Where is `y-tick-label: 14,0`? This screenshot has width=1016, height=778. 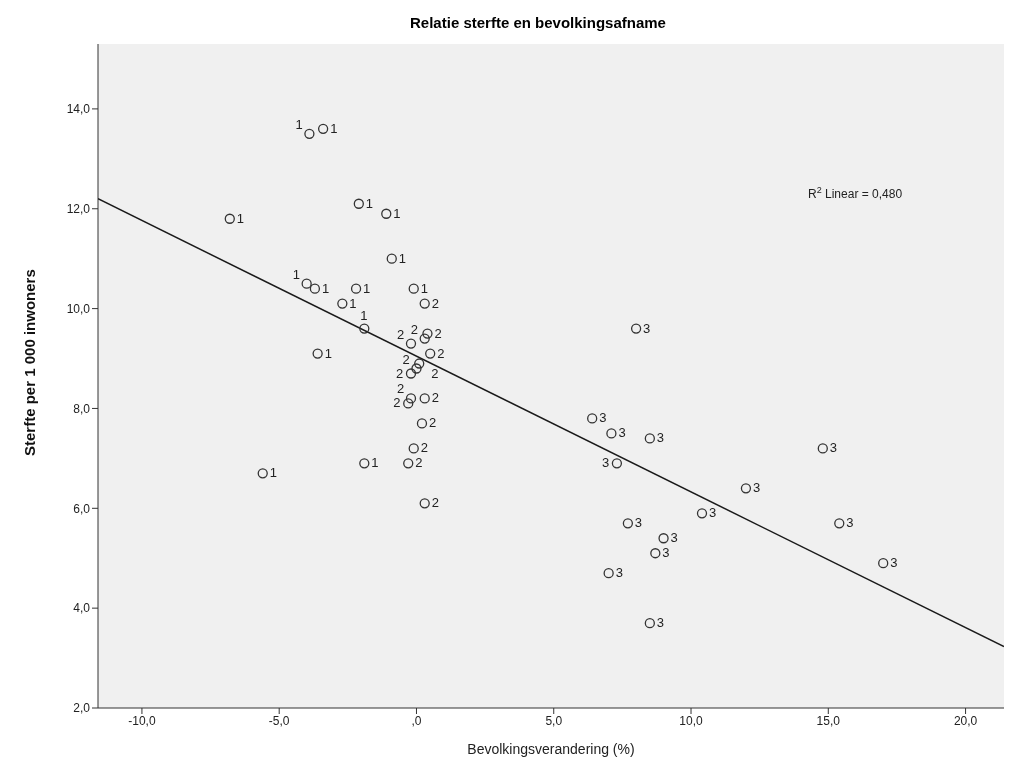
y-tick-label: 14,0 is located at coordinates (78, 109).